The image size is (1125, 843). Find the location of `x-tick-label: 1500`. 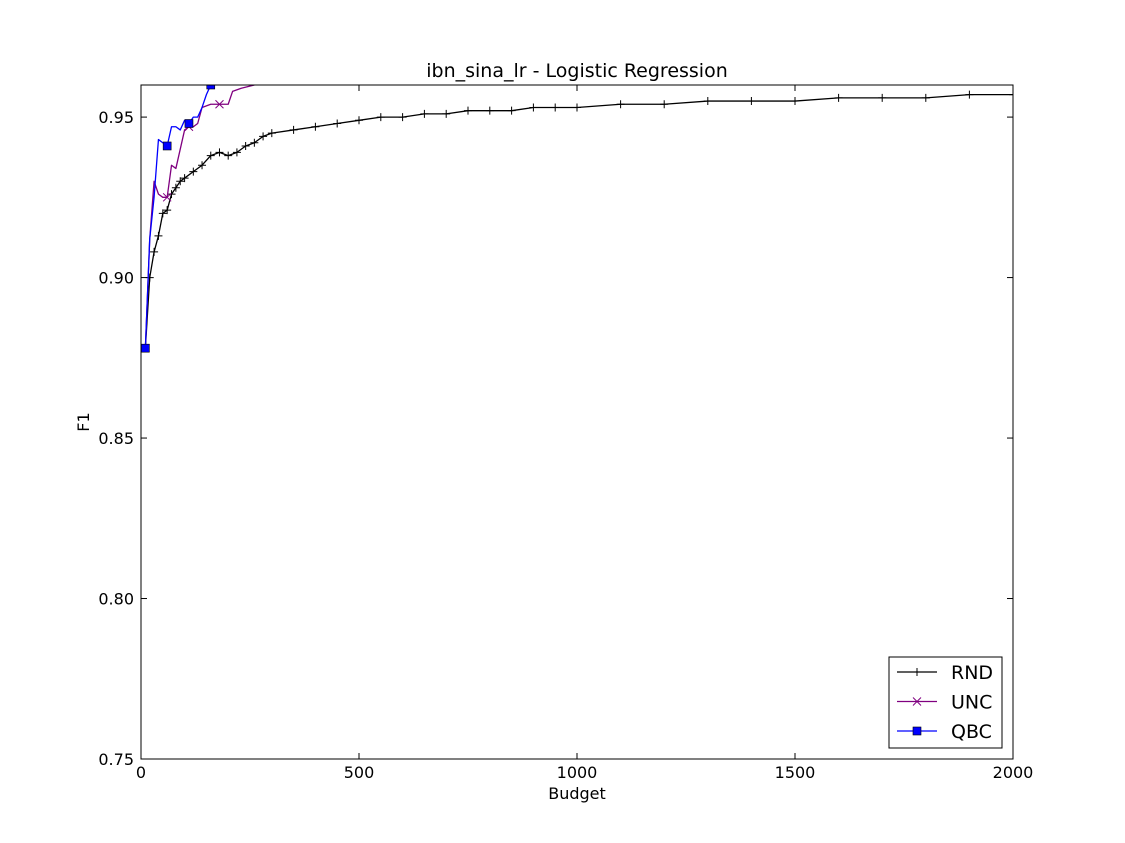

x-tick-label: 1500 is located at coordinates (795, 772).